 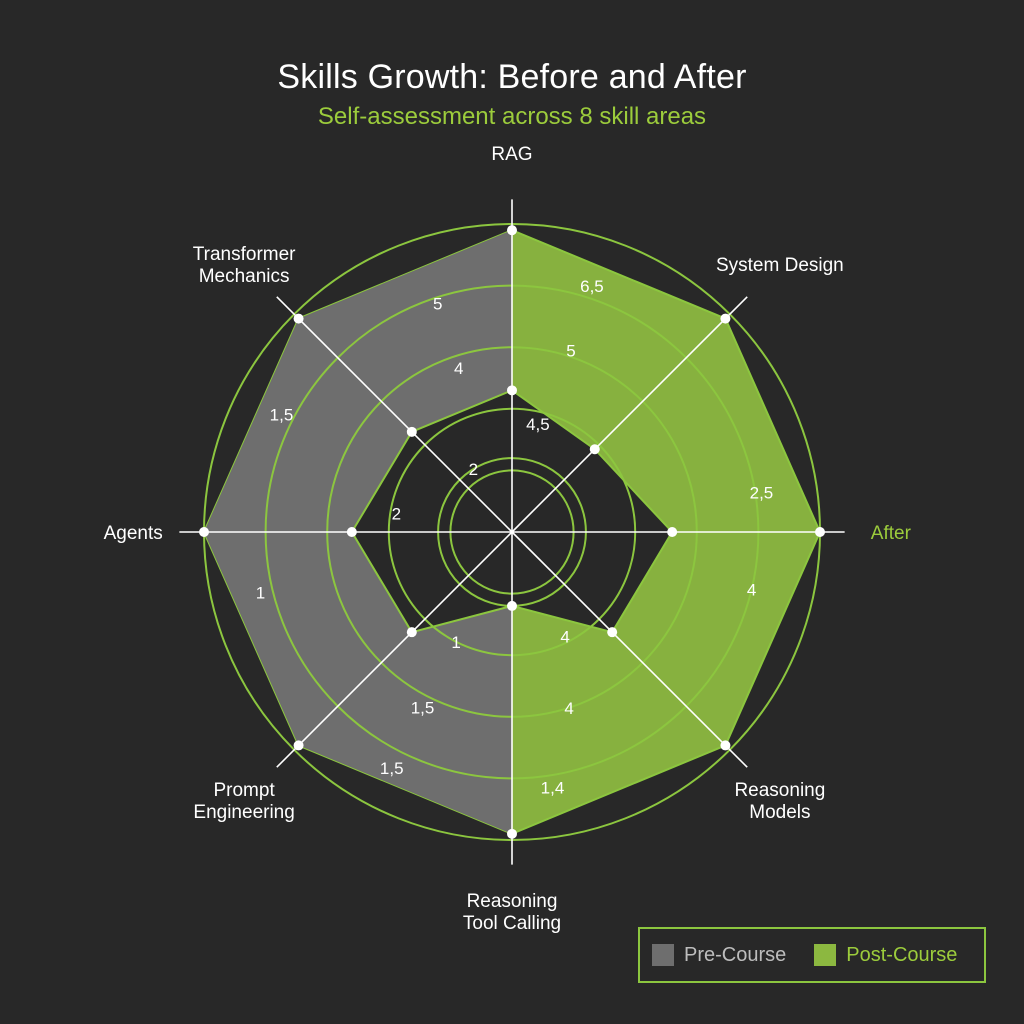 I want to click on axis-label-7: Transformer Mechanics, so click(x=244, y=265).